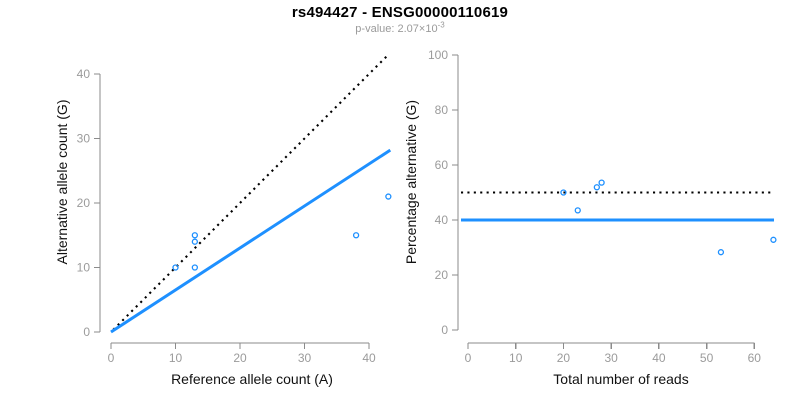  What do you see at coordinates (252, 379) in the screenshot?
I see `x-axis-title: Reference allele count (A)` at bounding box center [252, 379].